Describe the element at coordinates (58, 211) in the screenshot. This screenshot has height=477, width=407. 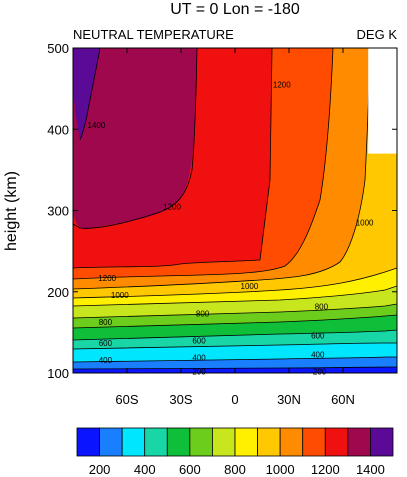
I see `y-tick-label: 300` at that location.